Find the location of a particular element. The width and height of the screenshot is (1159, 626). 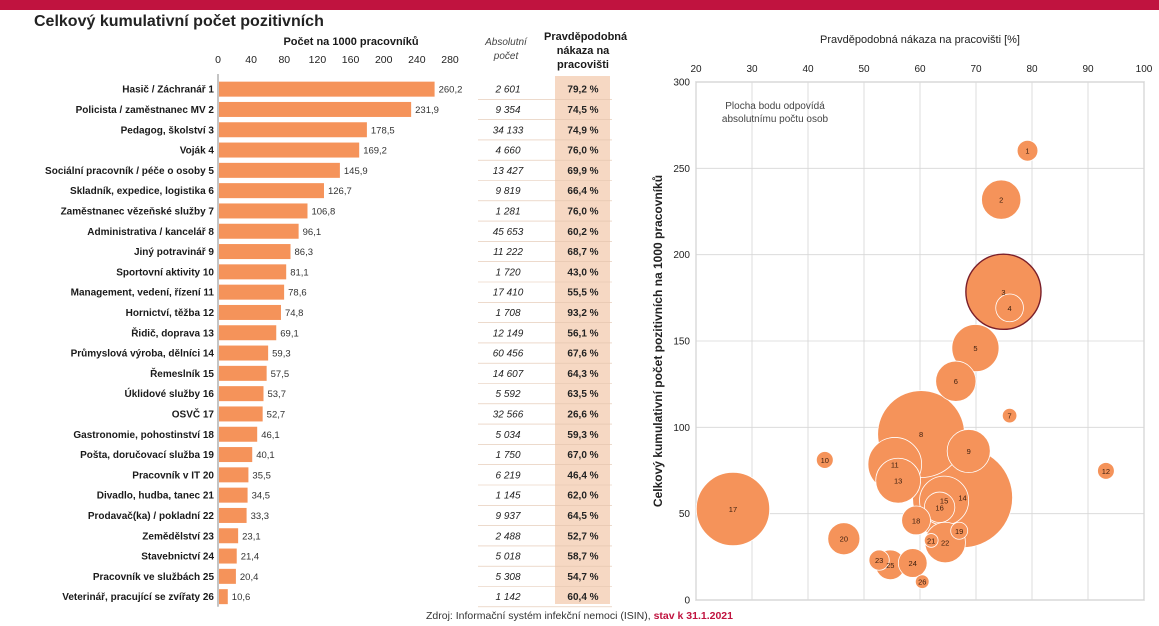

bubble-label: 8 is located at coordinates (921, 434).